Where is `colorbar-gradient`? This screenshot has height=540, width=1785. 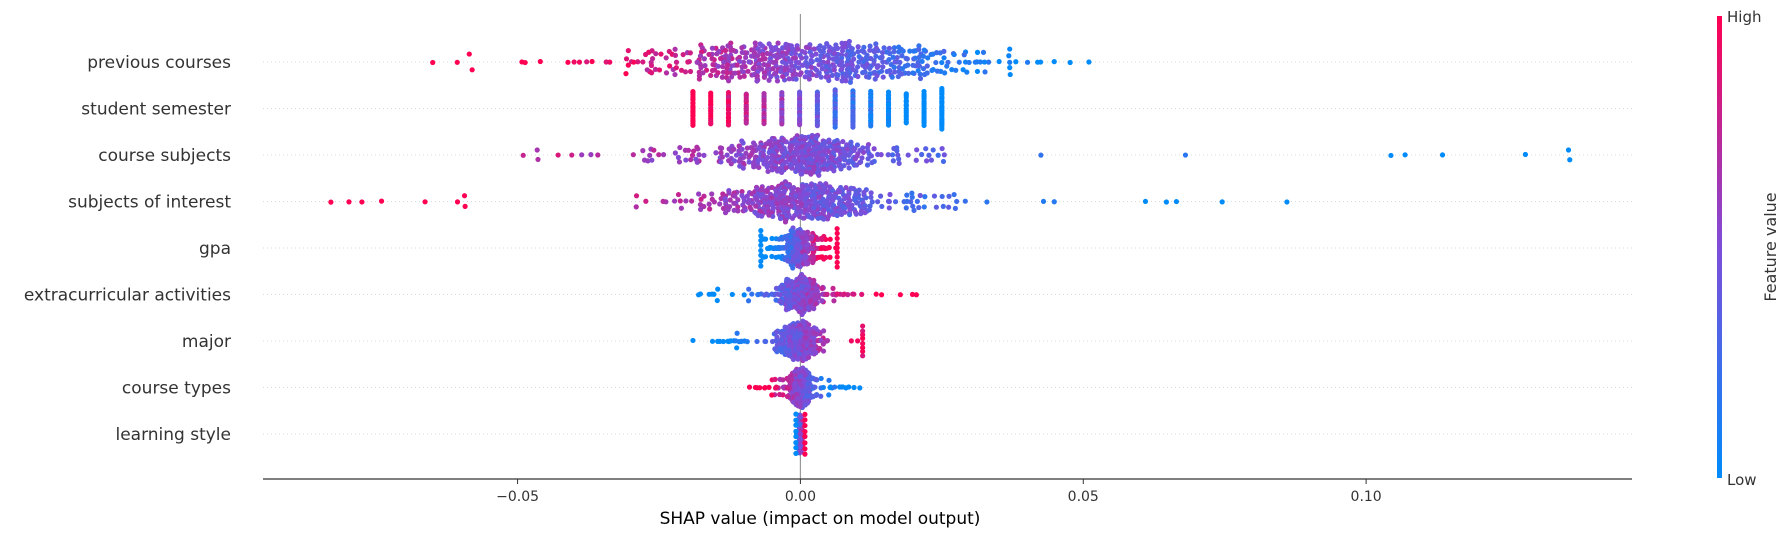 colorbar-gradient is located at coordinates (1719, 247).